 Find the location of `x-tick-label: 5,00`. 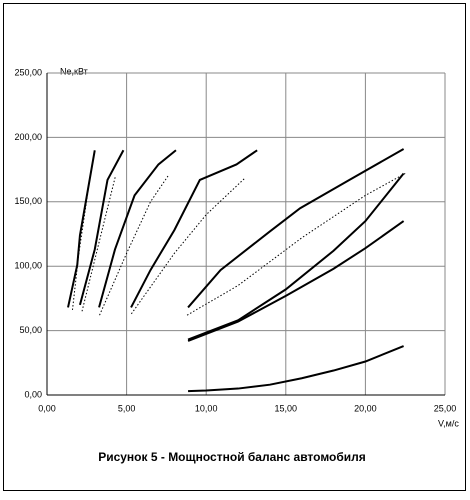

x-tick-label: 5,00 is located at coordinates (127, 408).